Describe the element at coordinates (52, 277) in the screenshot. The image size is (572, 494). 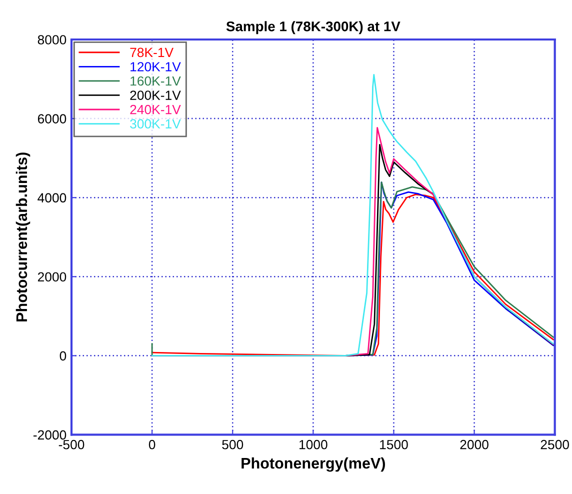
I see `y-tick-label: 2000` at that location.